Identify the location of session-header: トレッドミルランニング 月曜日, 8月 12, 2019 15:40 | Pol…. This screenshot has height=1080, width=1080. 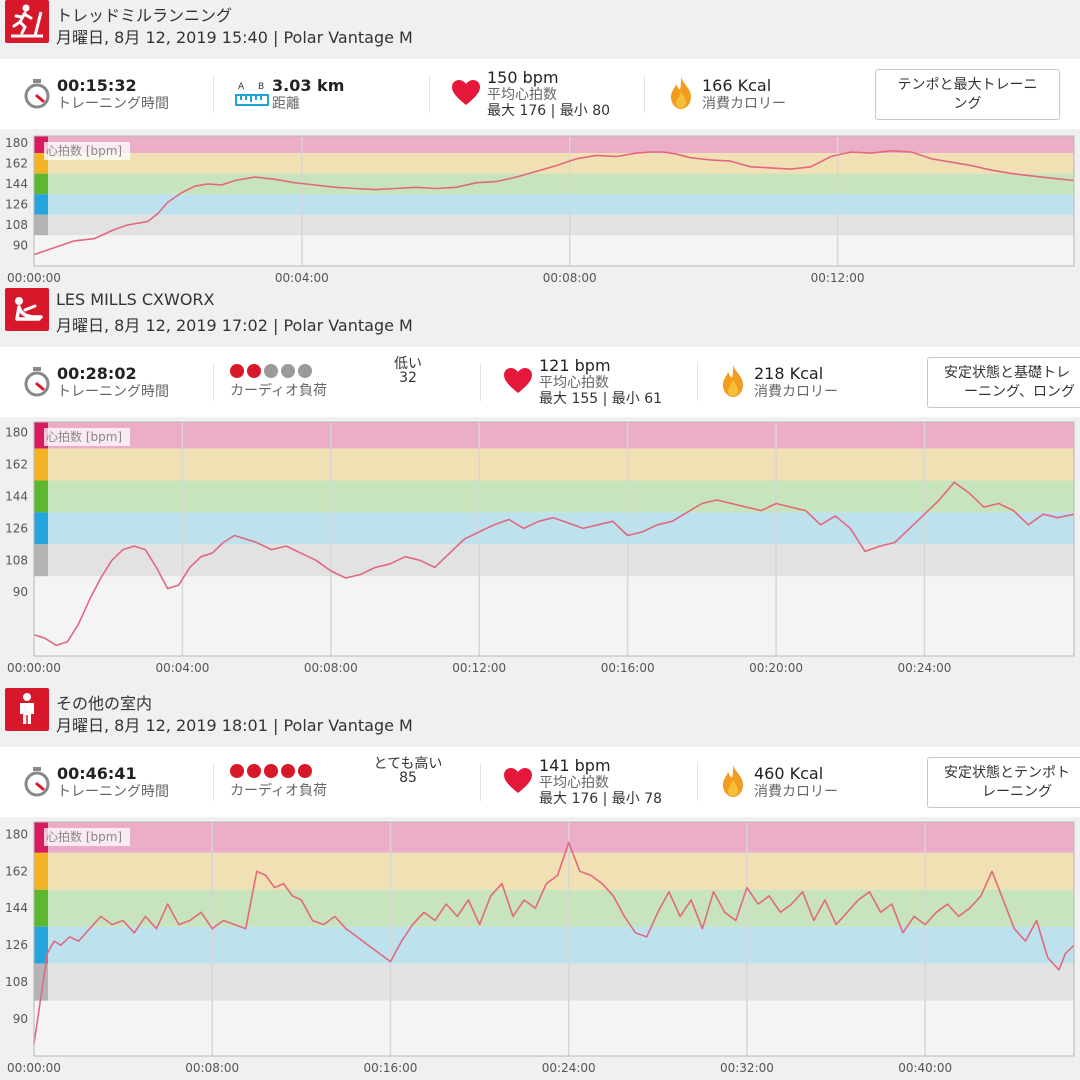
(540, 29).